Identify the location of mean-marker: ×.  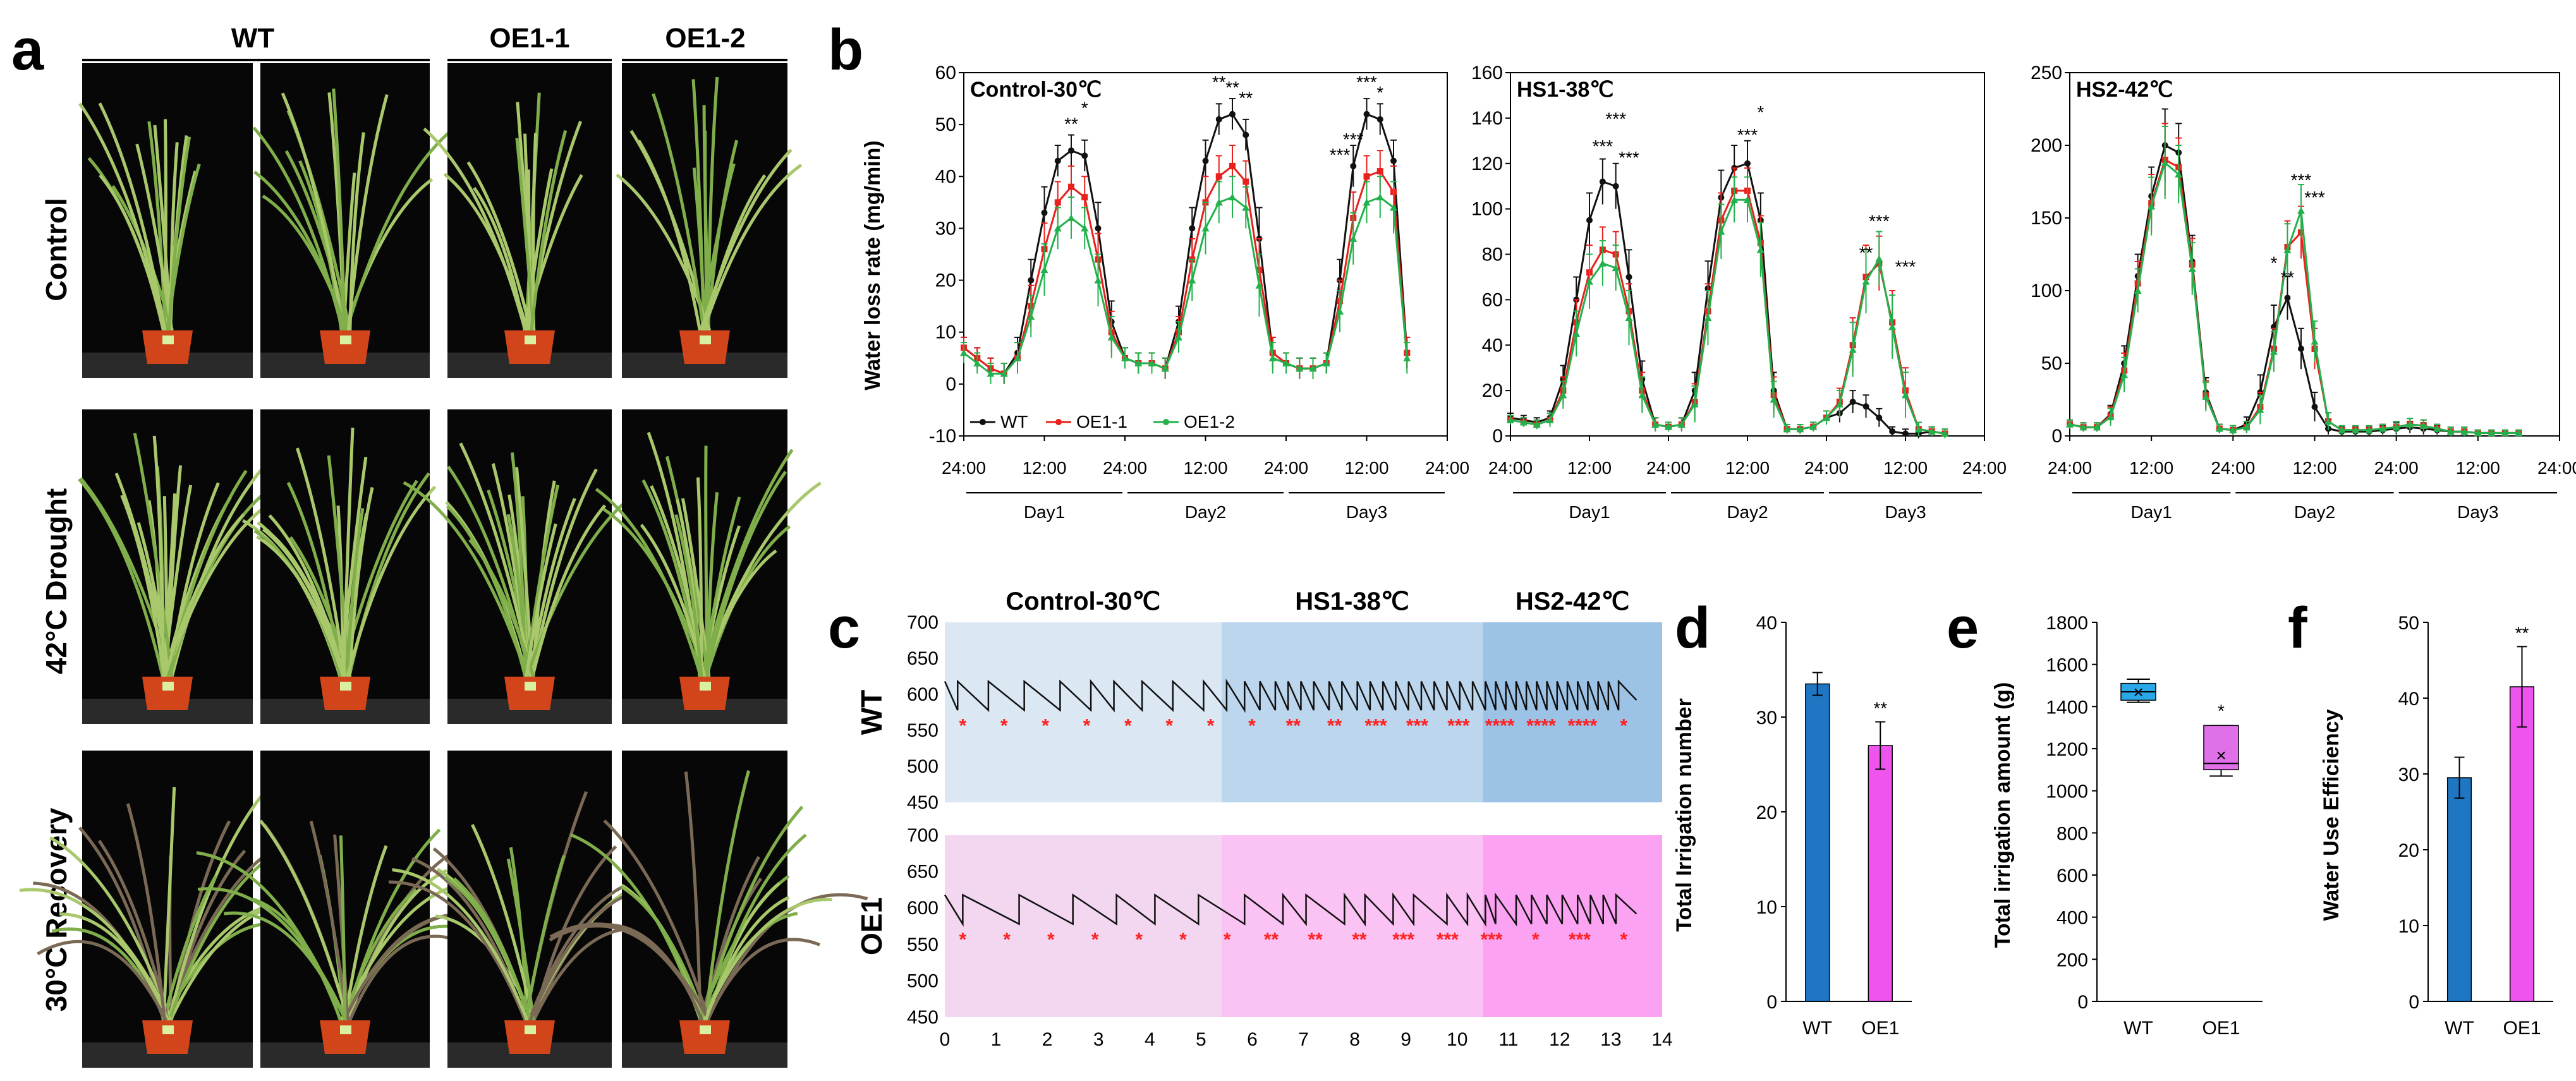
(2138, 692).